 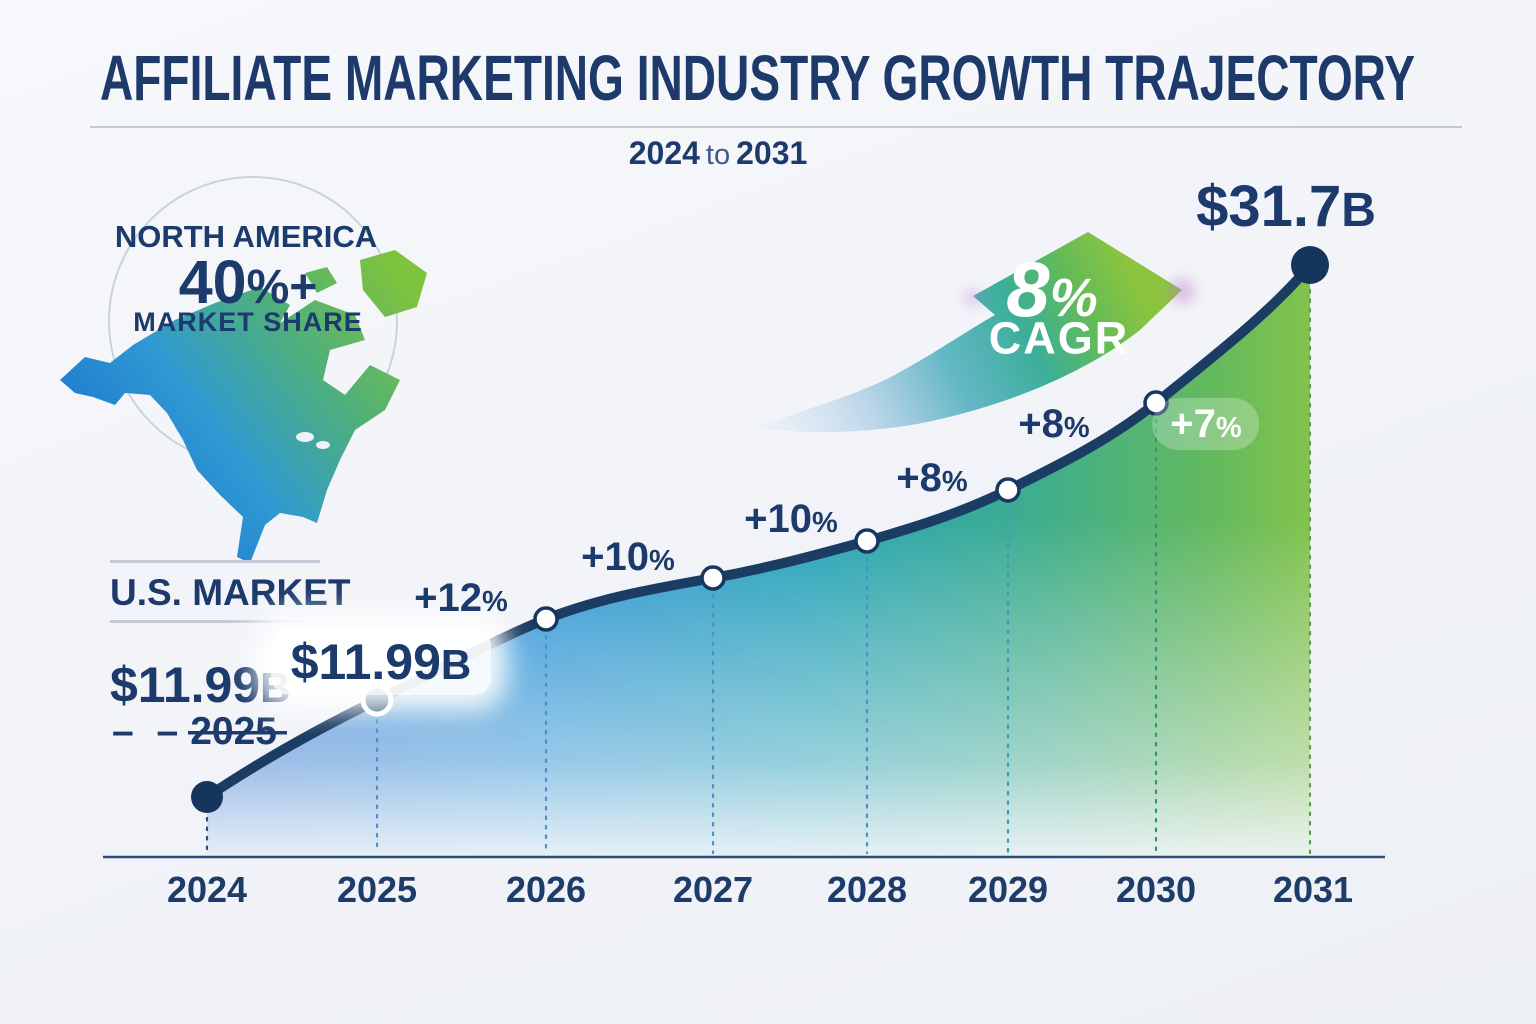 I want to click on north-america-map, so click(x=243, y=406).